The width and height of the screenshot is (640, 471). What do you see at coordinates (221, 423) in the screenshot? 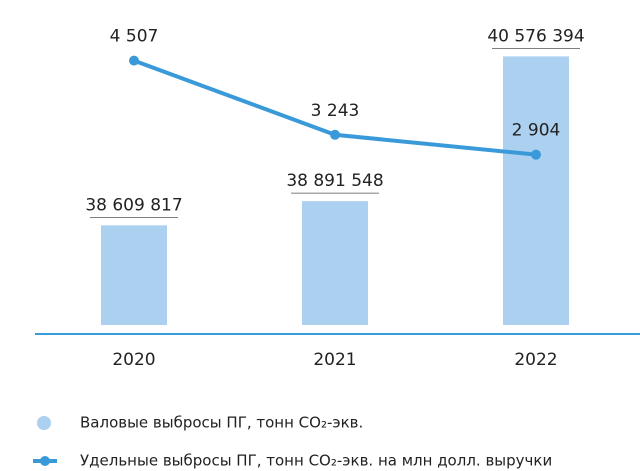
I see `legend-label: Валовые выбросы ПГ, тонн CO₂-экв.` at bounding box center [221, 423].